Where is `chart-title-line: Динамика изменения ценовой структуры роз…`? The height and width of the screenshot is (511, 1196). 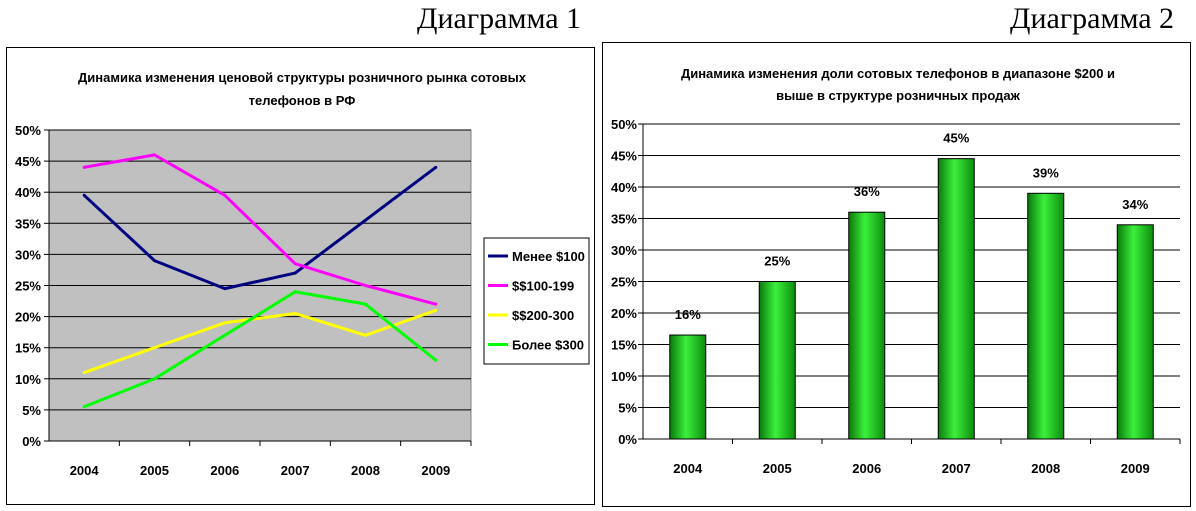 chart-title-line: Динамика изменения ценовой структуры роз… is located at coordinates (302, 77).